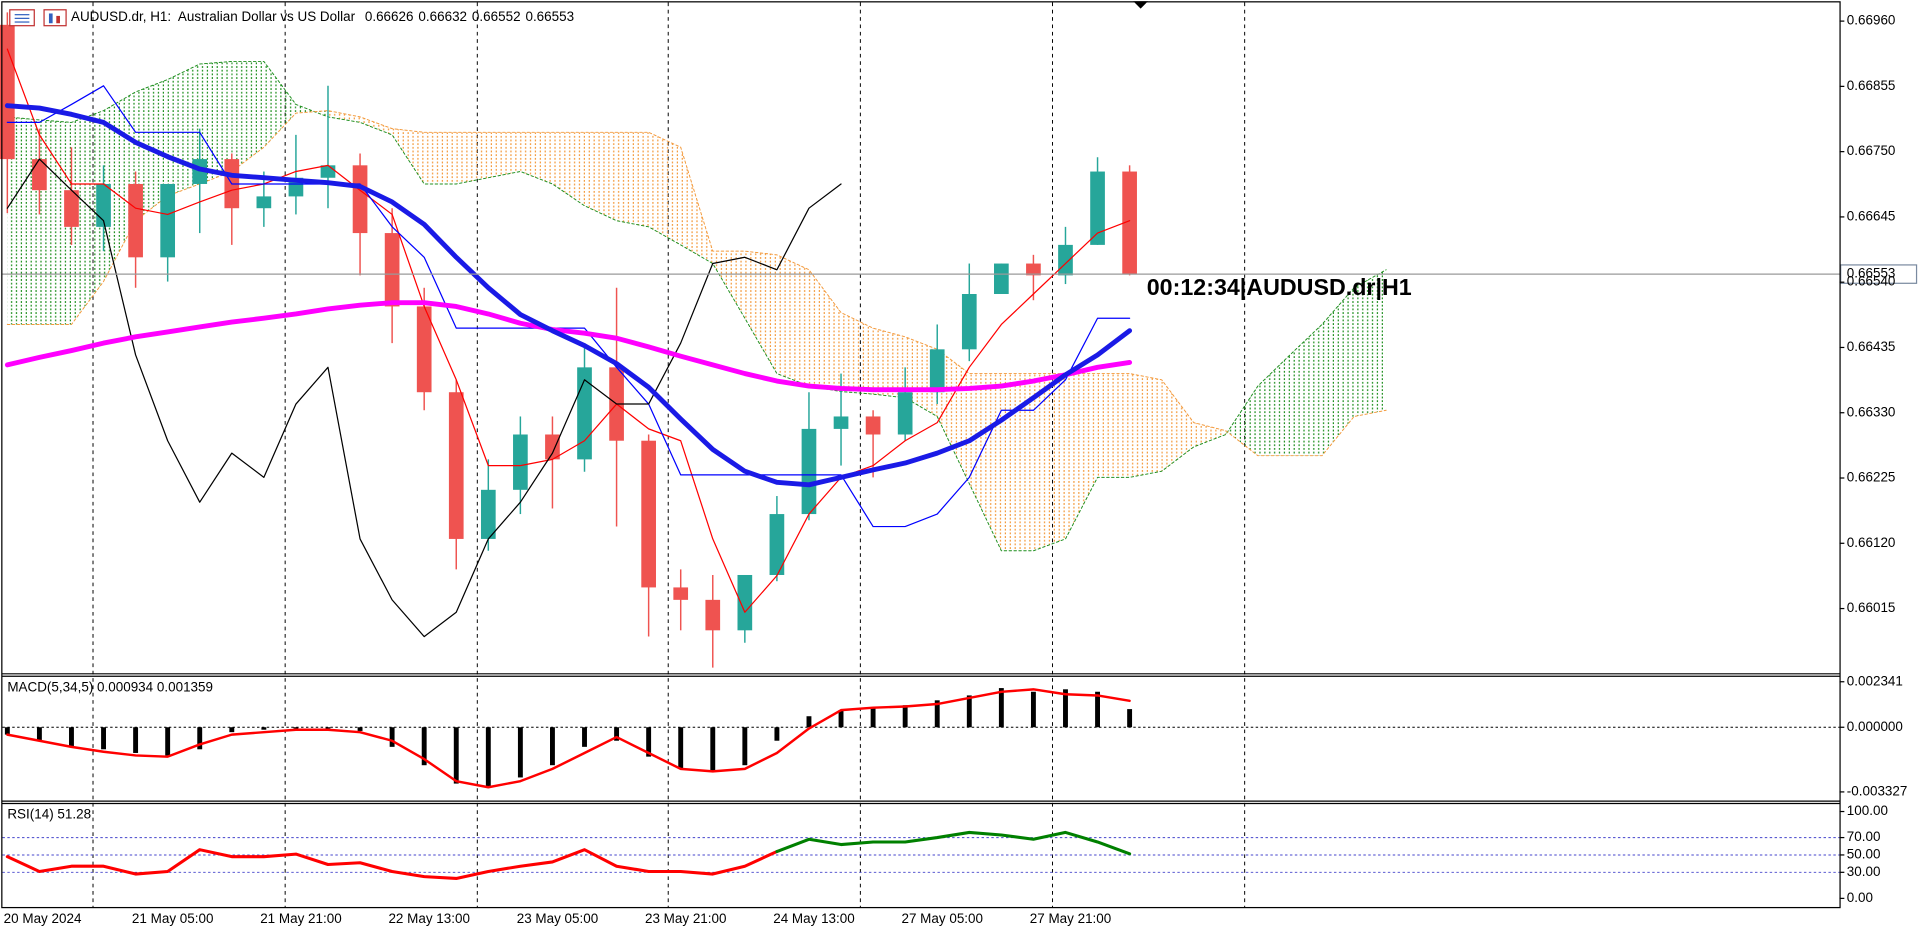 The image size is (1919, 929). Describe the element at coordinates (549, 16) in the screenshot. I see `quote-close: 0.66553` at that location.